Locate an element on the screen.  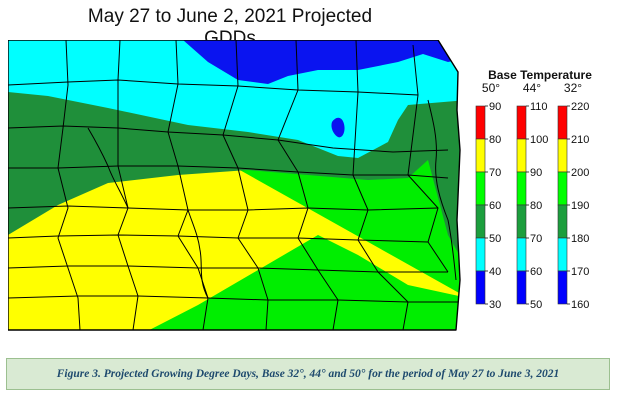
legend-bar-base-44: 110 100 90 80 70 60 50 is located at coordinates (532, 206).